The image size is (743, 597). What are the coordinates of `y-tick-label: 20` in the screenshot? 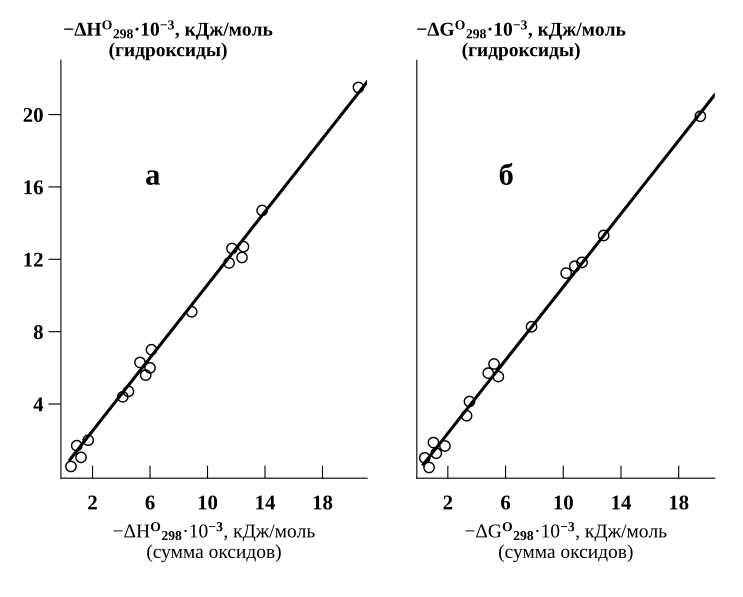 It's located at (33, 115).